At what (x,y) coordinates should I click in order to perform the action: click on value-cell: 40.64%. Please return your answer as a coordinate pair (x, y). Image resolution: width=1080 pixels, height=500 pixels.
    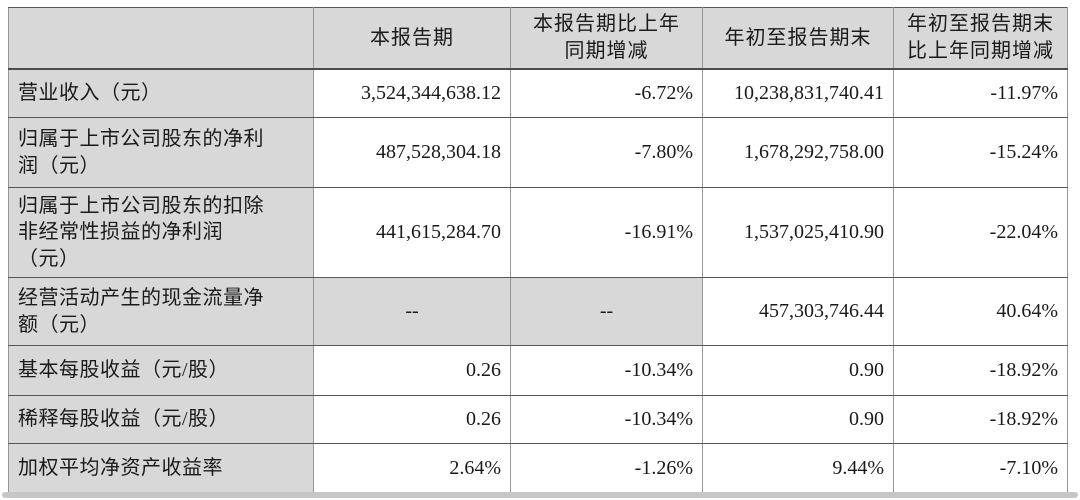
    Looking at the image, I should click on (980, 311).